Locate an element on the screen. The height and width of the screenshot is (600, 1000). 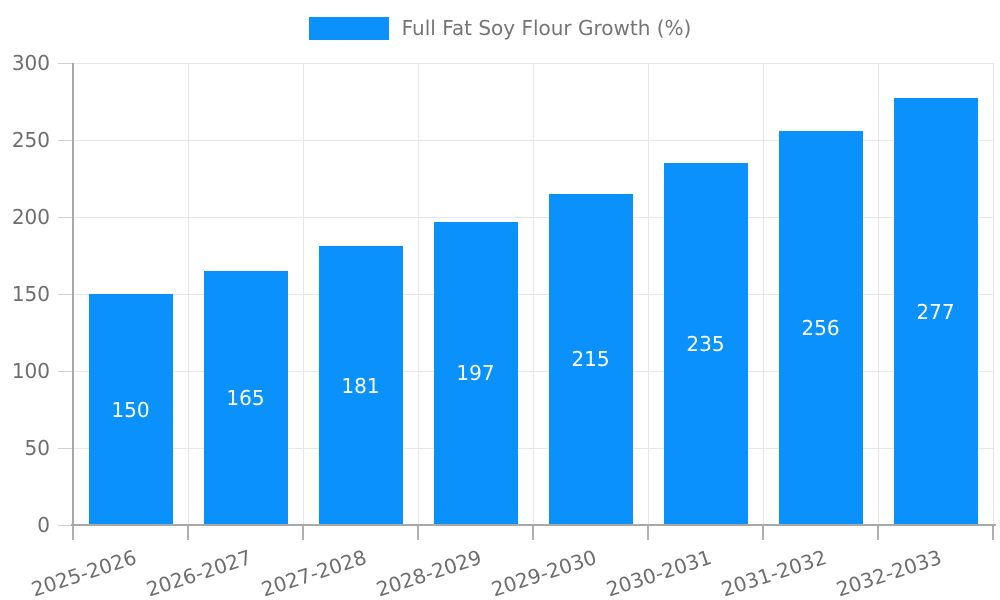
legend-swatch is located at coordinates (348, 28).